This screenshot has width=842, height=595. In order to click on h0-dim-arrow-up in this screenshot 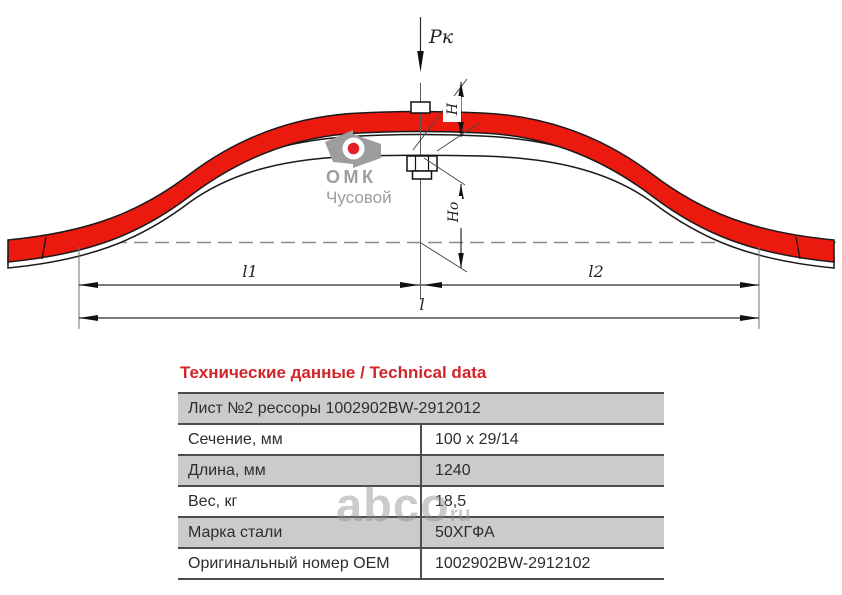, I will do `click(461, 191)`.